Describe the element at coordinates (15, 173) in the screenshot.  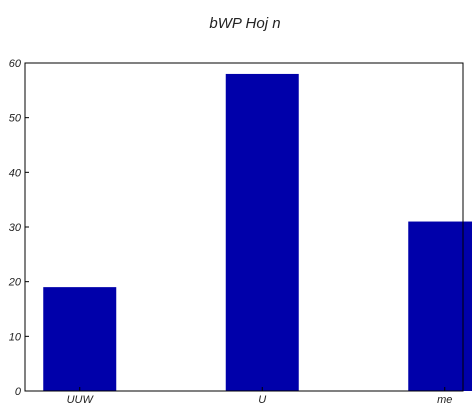
I see `y-tick-label: 40` at that location.